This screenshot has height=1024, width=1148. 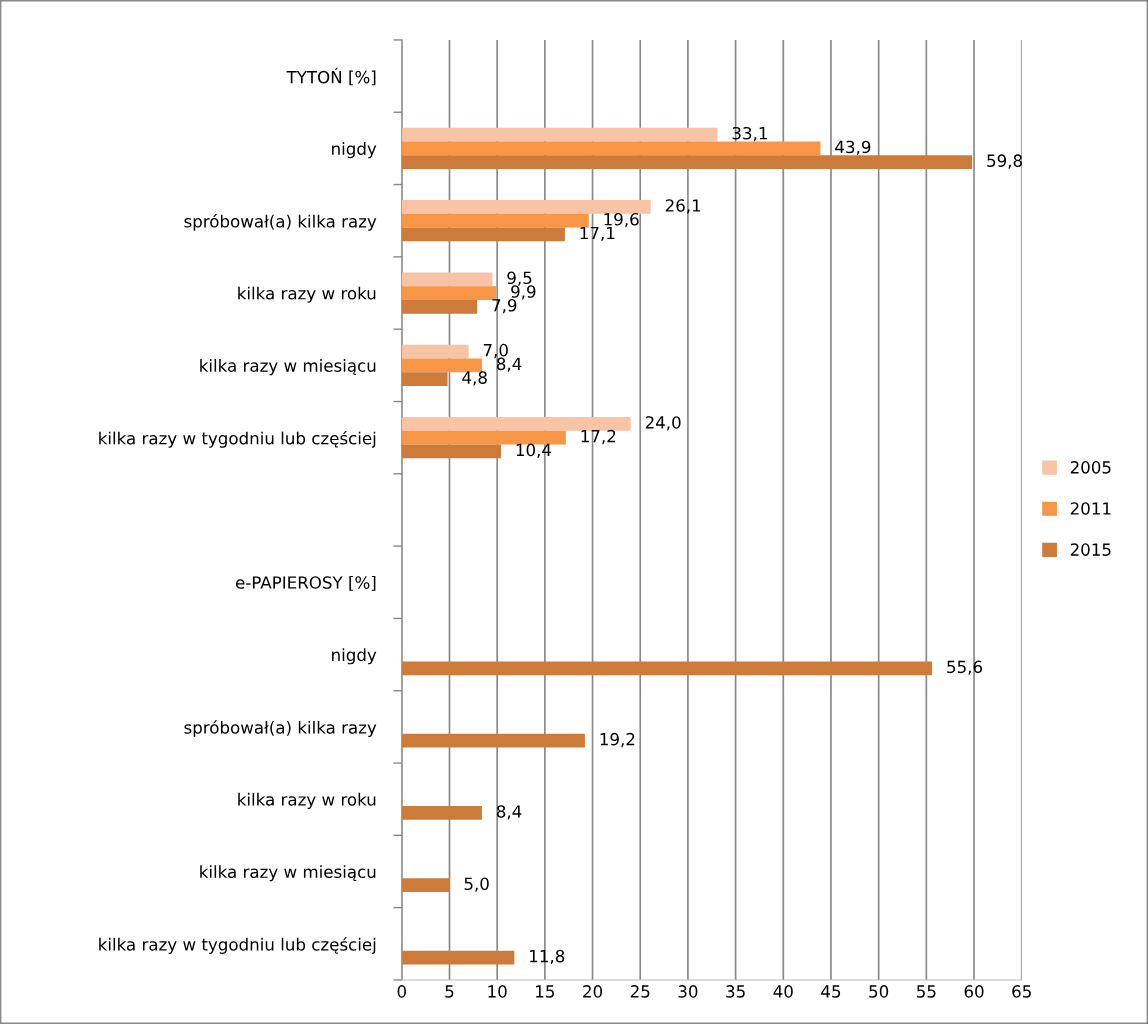 What do you see at coordinates (831, 991) in the screenshot?
I see `x-tick-label: 45` at bounding box center [831, 991].